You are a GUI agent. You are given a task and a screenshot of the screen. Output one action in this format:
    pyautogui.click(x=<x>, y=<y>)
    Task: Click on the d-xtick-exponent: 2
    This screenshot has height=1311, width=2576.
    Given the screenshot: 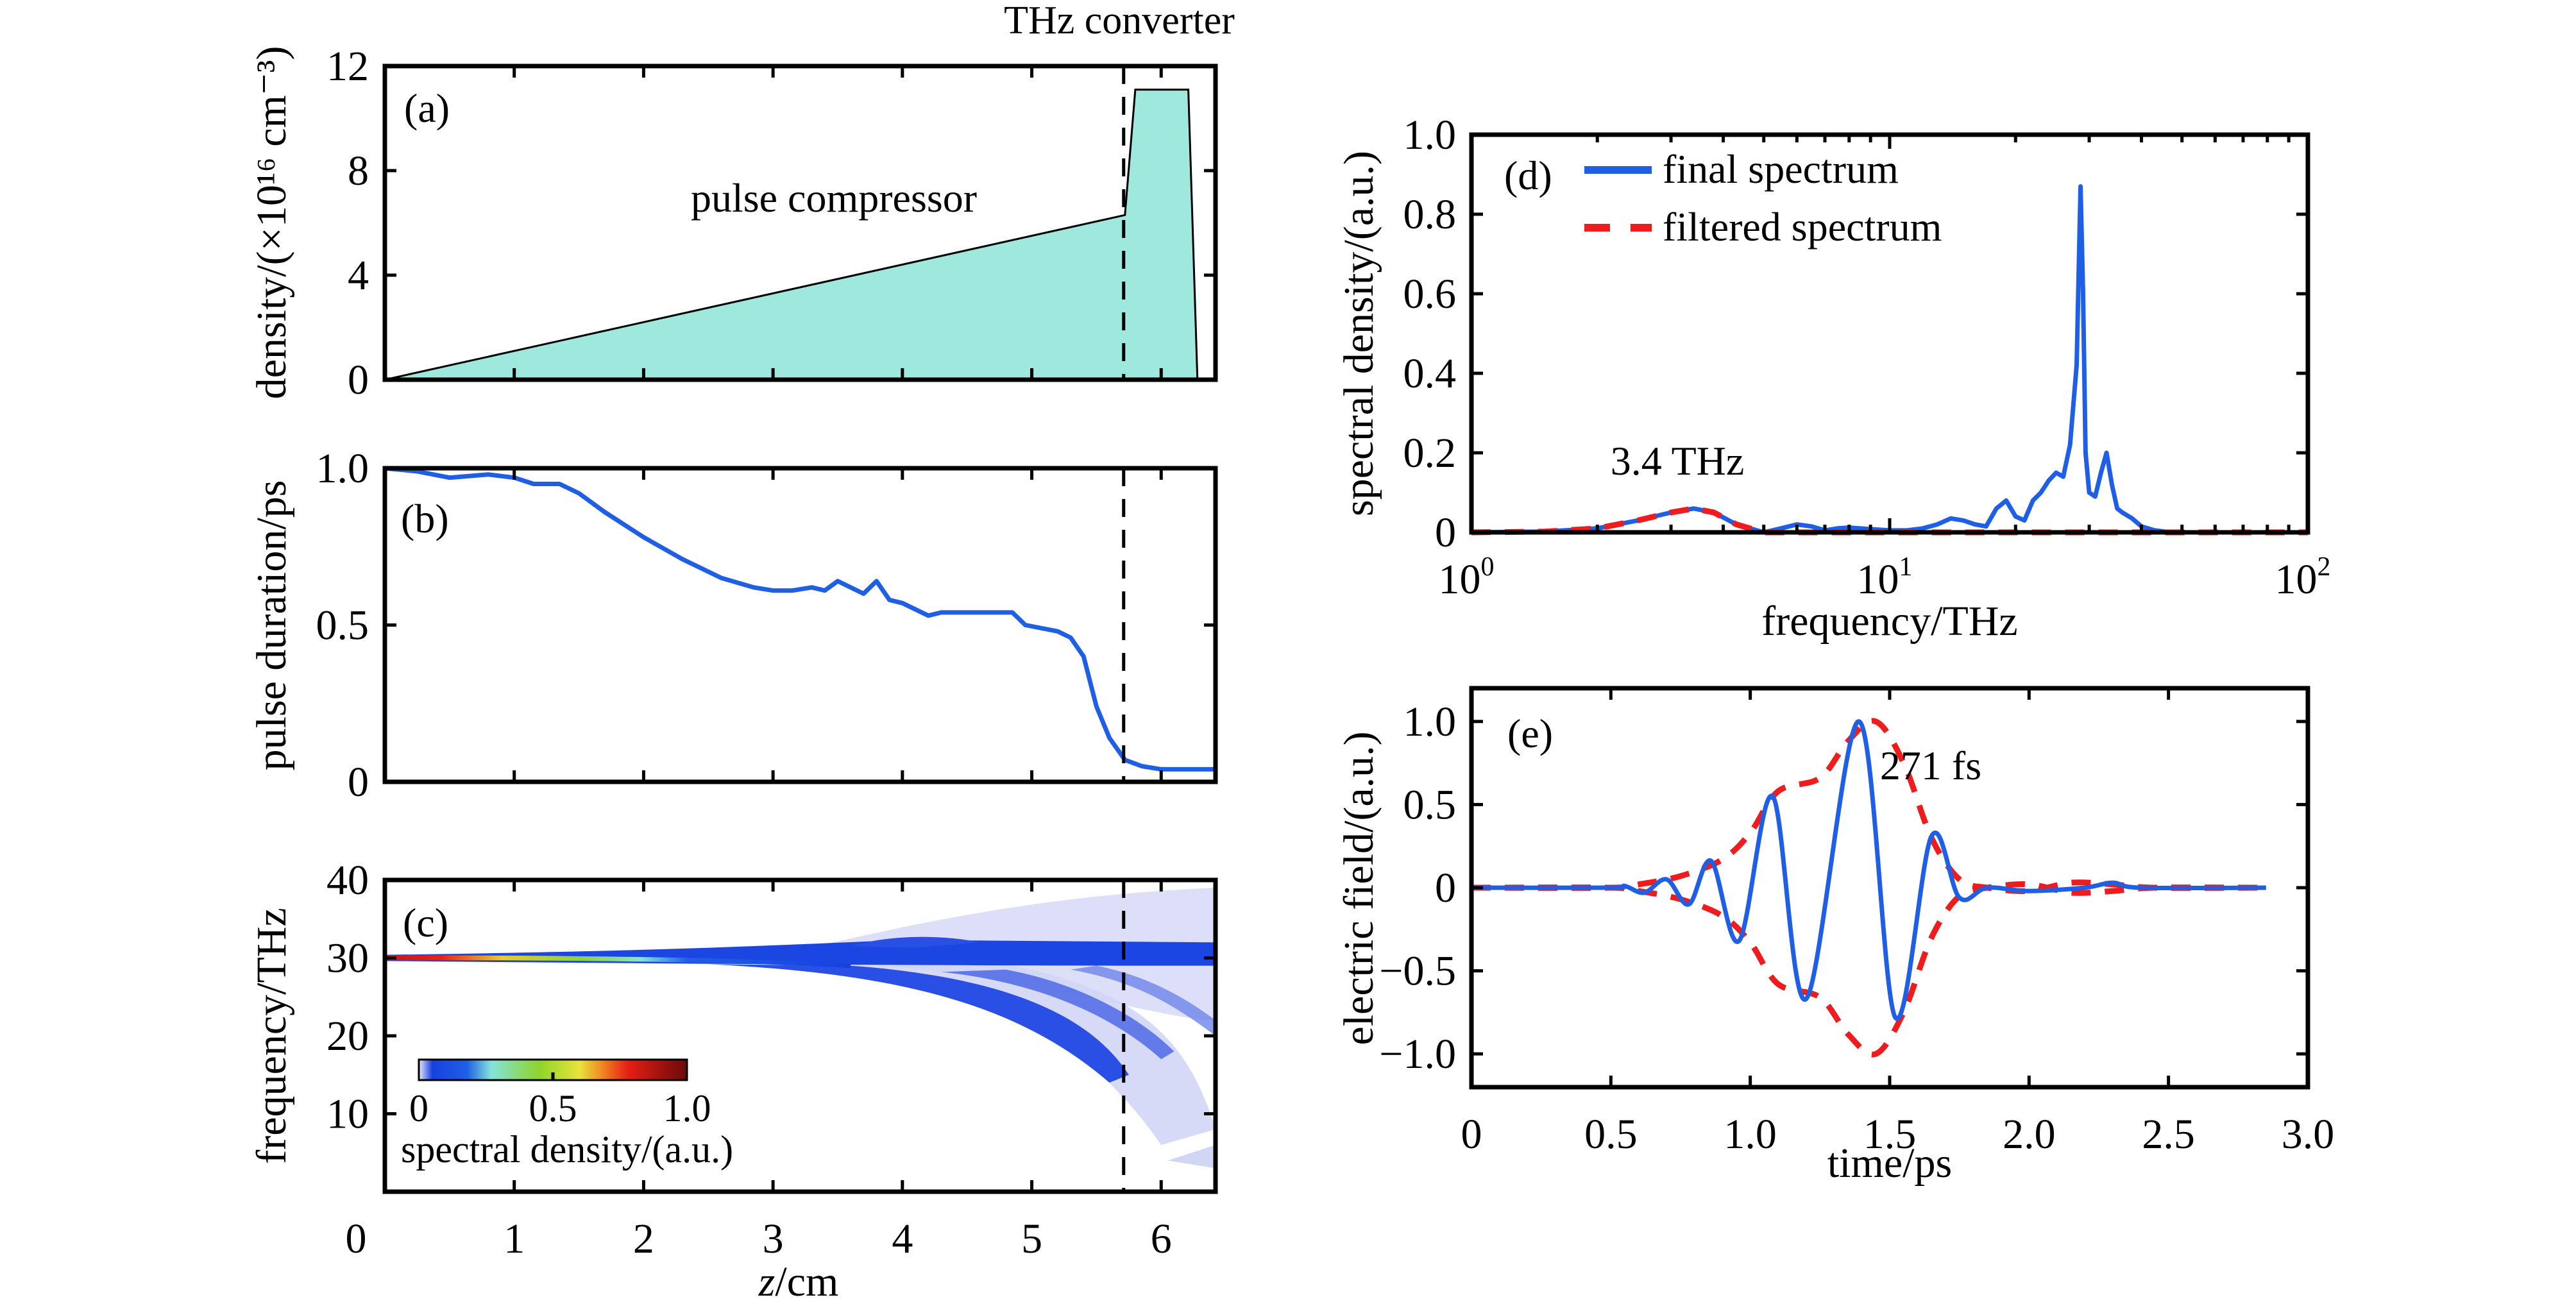 What is the action you would take?
    pyautogui.click(x=2324, y=567)
    